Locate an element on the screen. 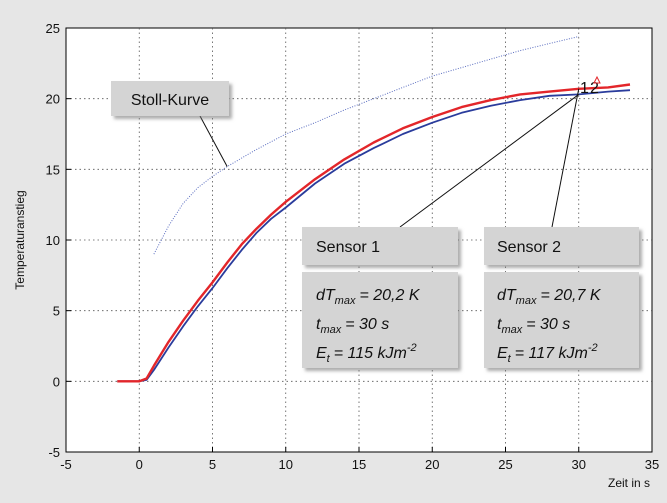  x-tick-label: 30 is located at coordinates (579, 464).